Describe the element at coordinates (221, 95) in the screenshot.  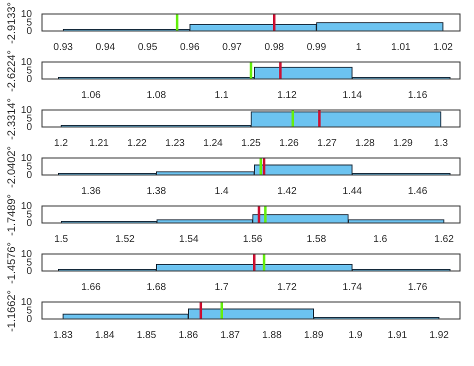
I see `x-tick-label: 1.1` at that location.